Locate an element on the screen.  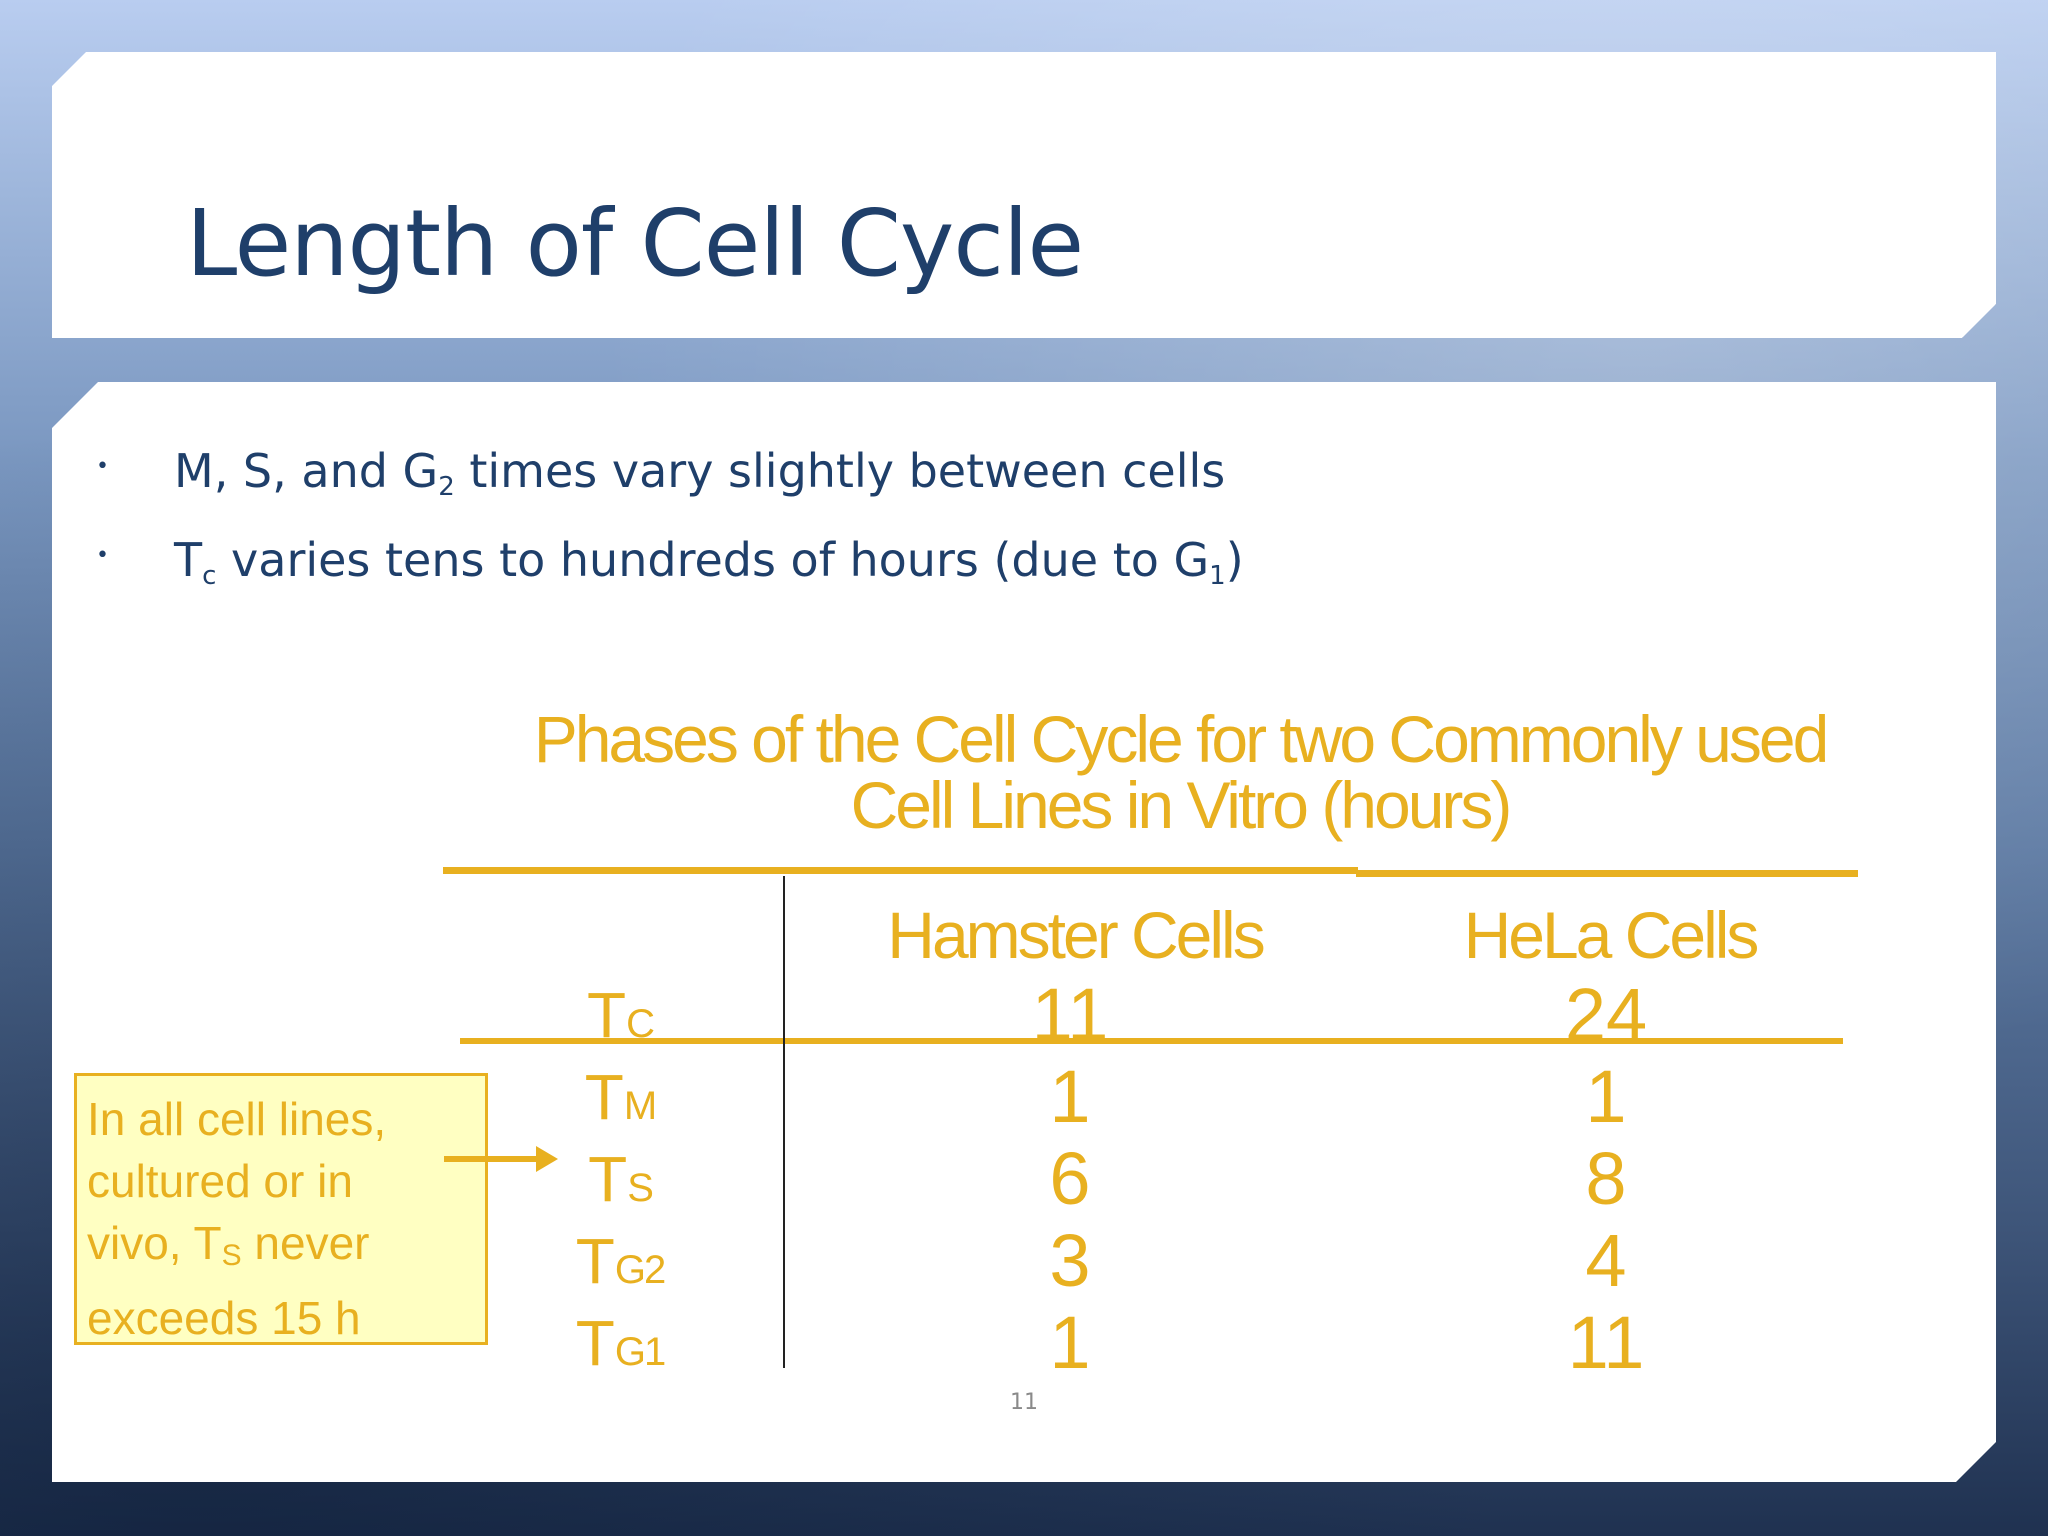
arrow-right-icon is located at coordinates (501, 1159).